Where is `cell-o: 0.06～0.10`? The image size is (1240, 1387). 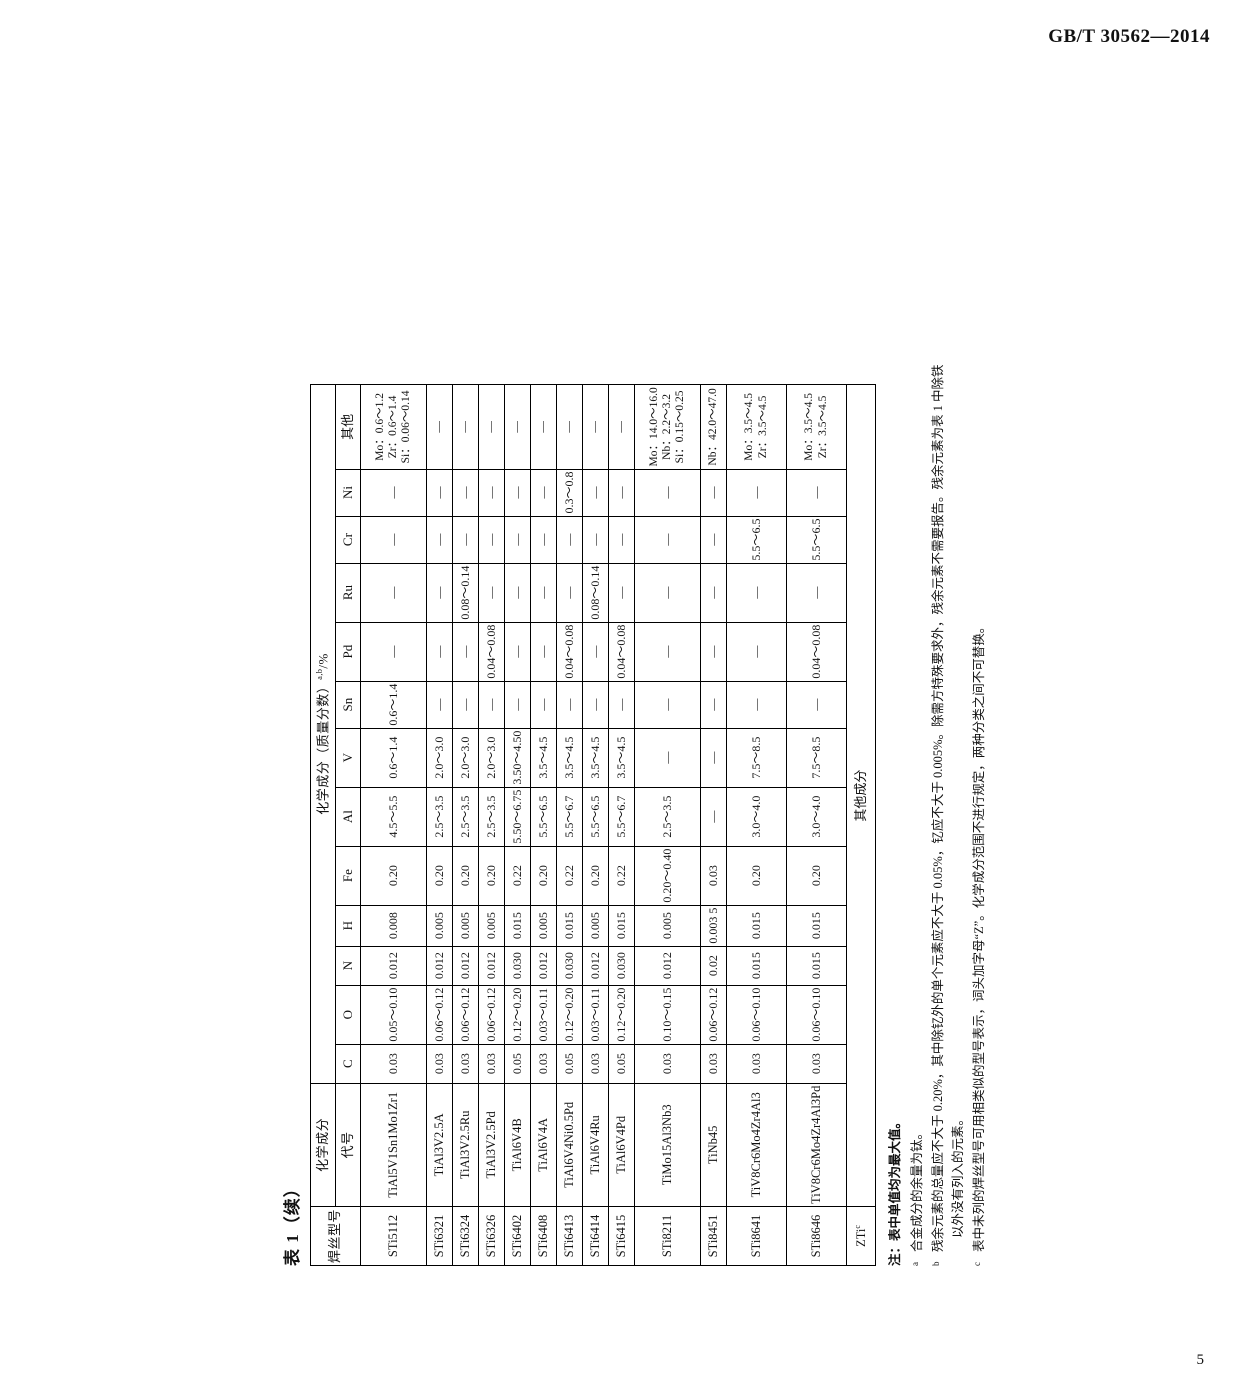
cell-o: 0.06～0.10 is located at coordinates (816, 1014).